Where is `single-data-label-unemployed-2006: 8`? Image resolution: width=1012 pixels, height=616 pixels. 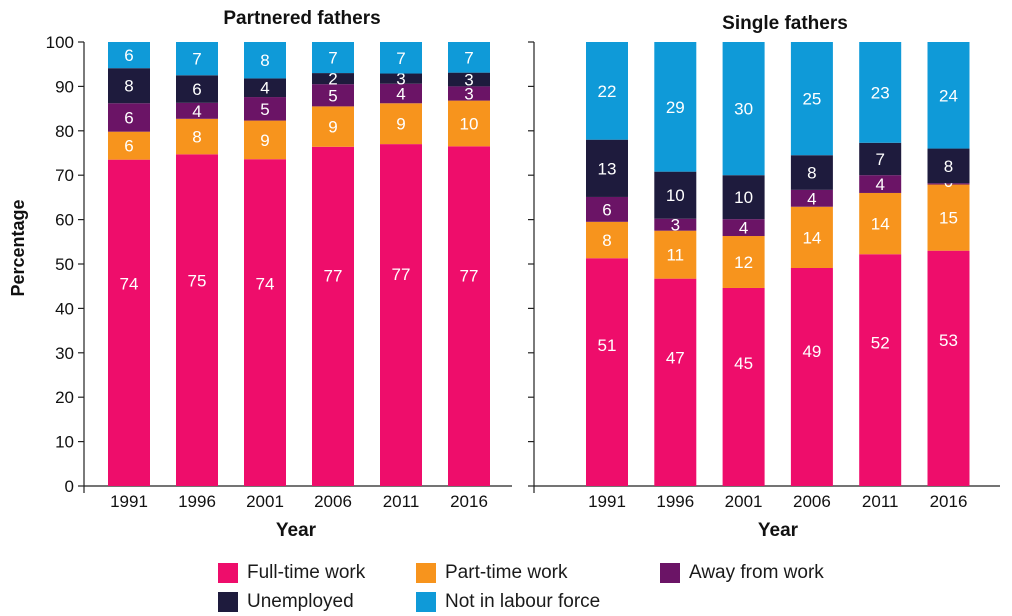
single-data-label-unemployed-2006: 8 is located at coordinates (811, 173).